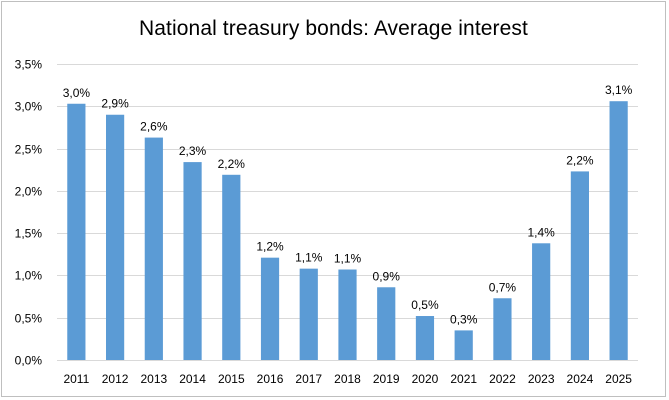  What do you see at coordinates (76, 231) in the screenshot?
I see `bar-2011` at bounding box center [76, 231].